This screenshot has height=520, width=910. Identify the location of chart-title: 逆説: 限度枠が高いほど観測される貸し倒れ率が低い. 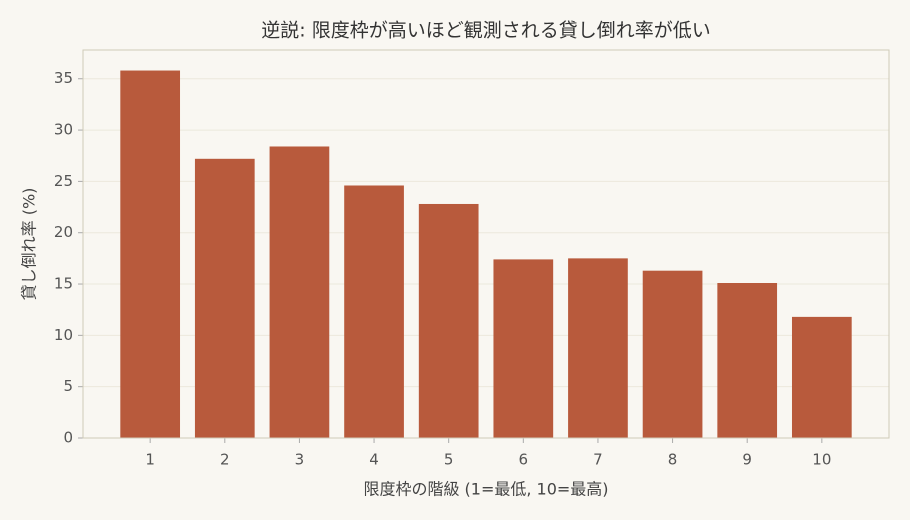
(485, 31).